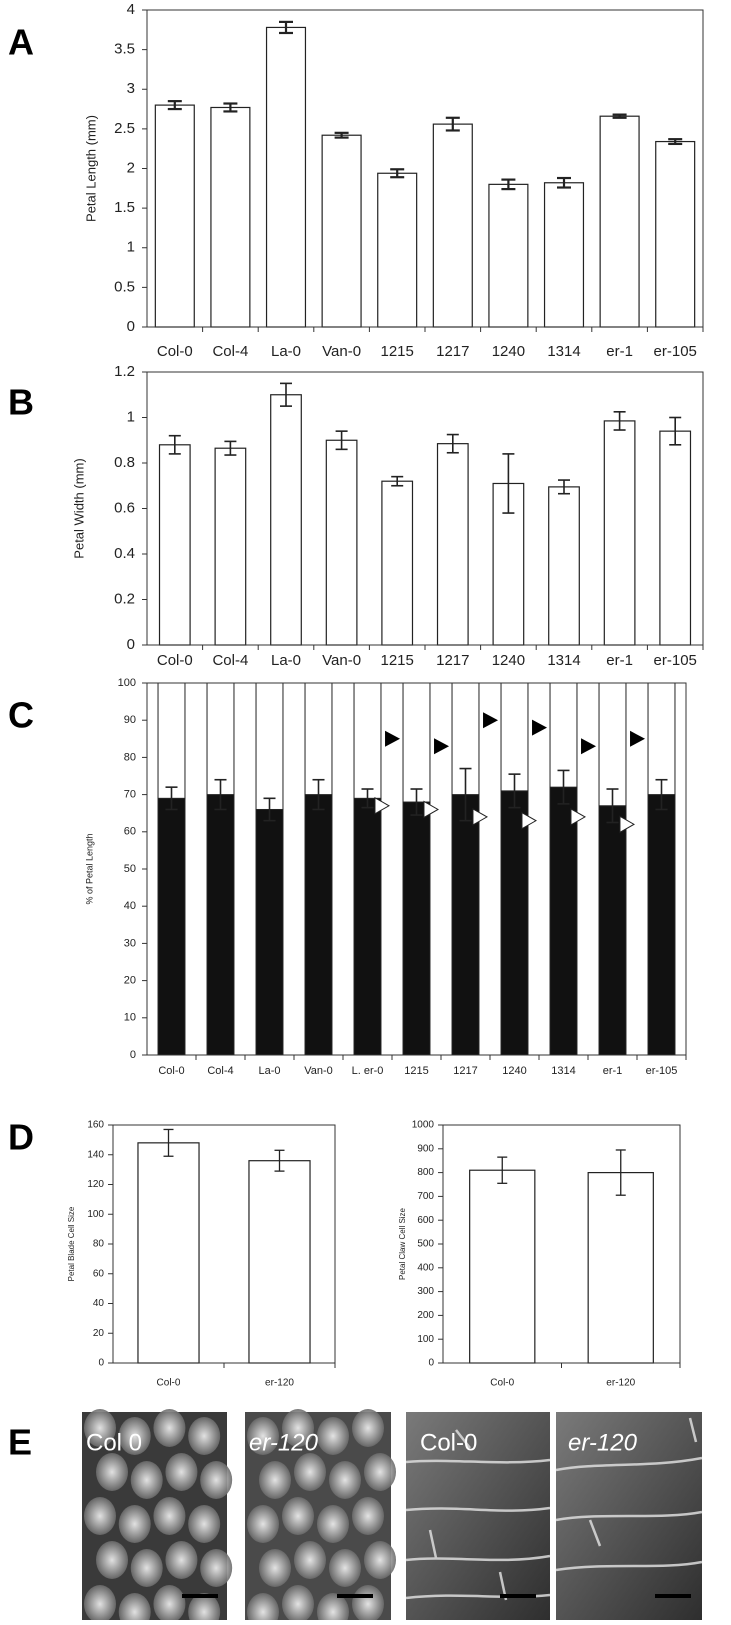  I want to click on x-tick-label: er-1, so click(619, 351).